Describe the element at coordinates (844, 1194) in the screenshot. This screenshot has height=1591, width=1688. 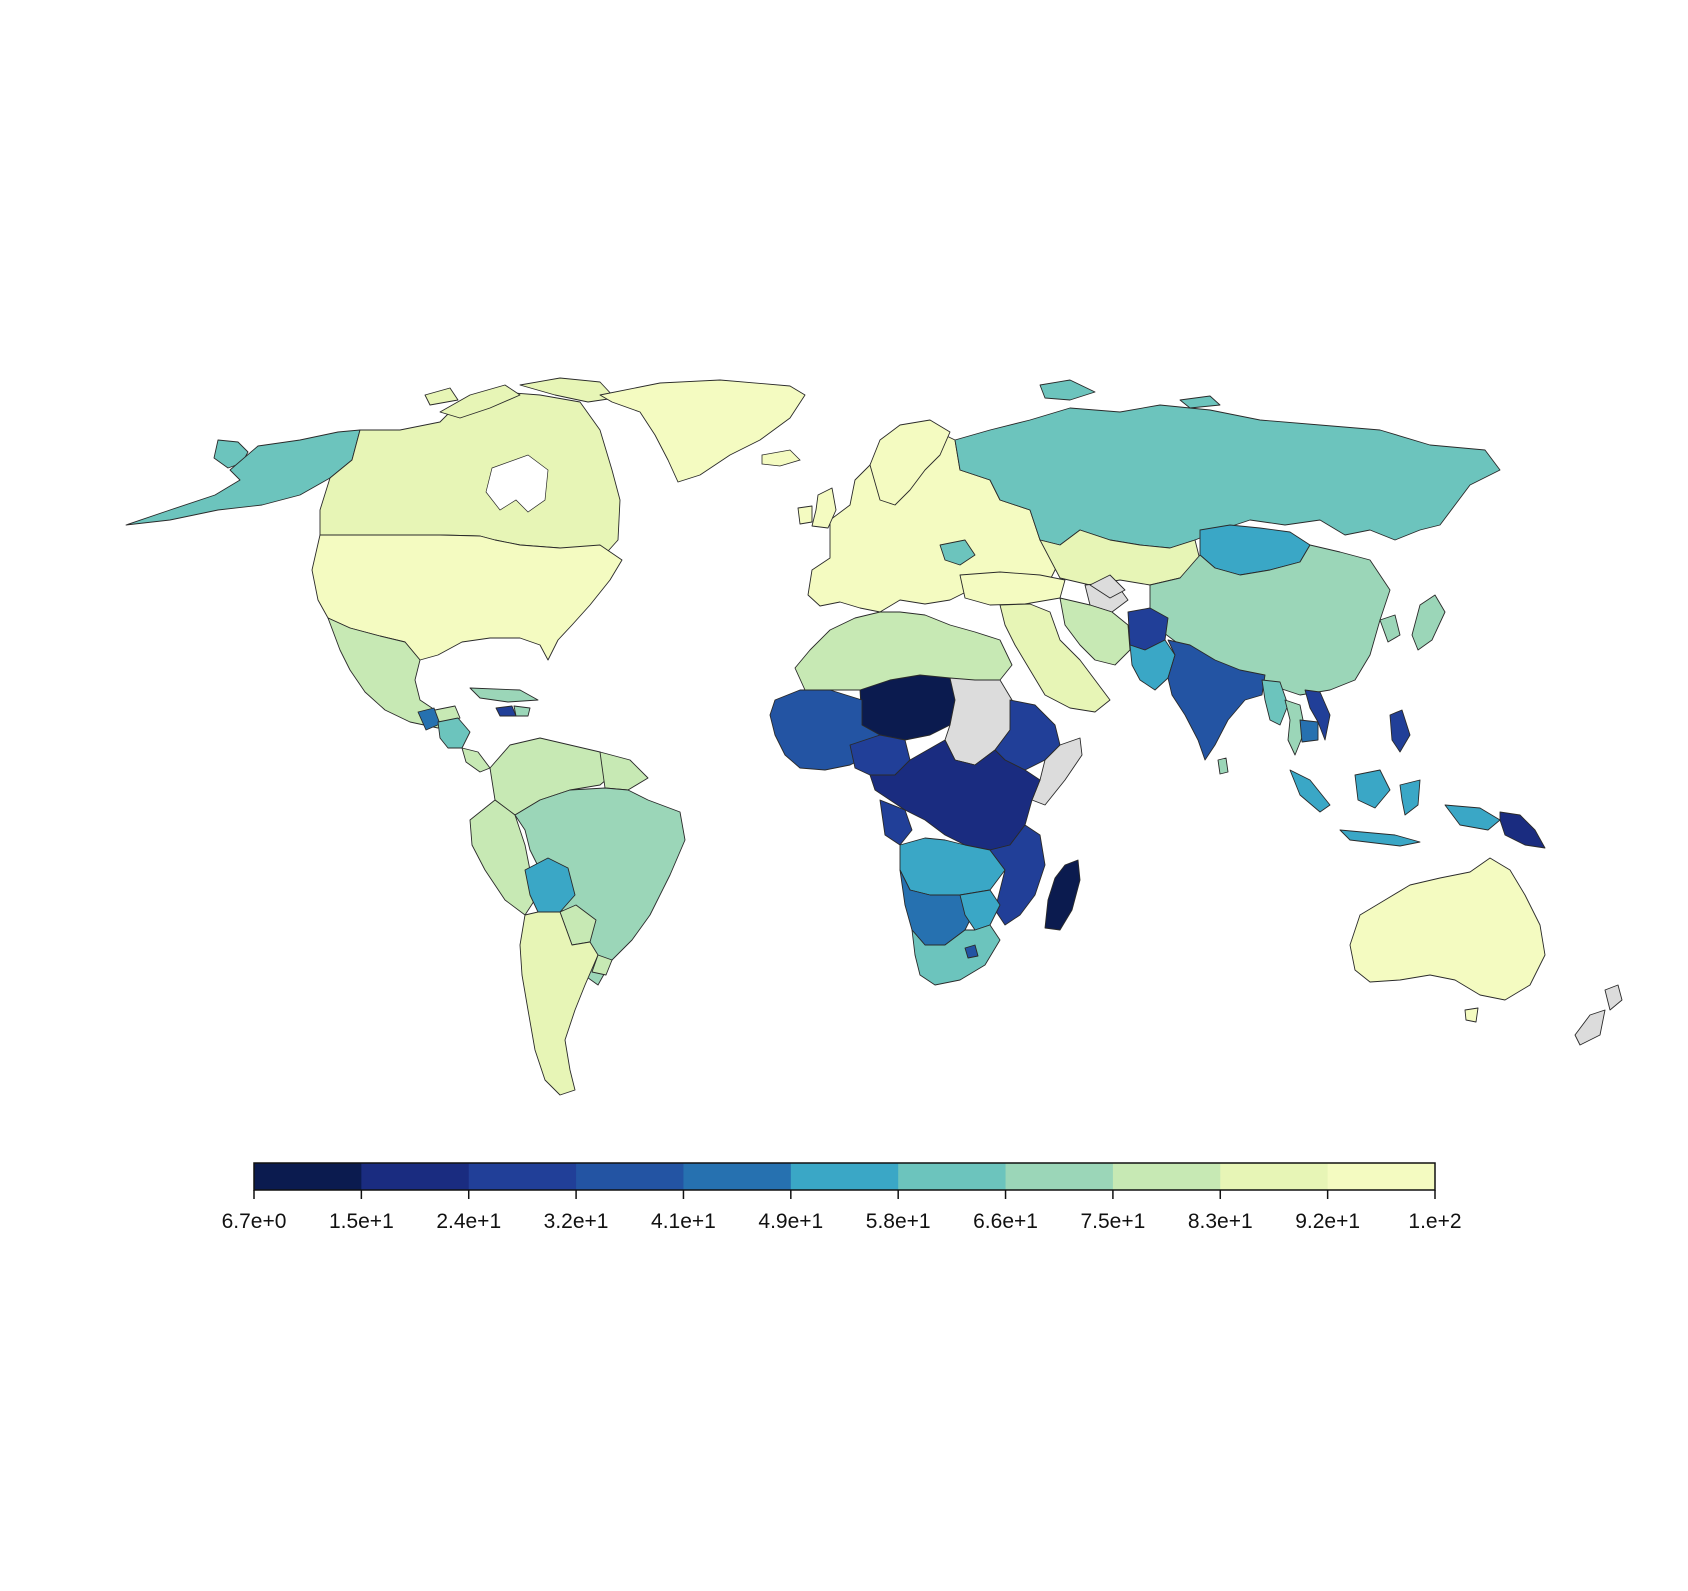
I see `colorbar-ticks` at that location.